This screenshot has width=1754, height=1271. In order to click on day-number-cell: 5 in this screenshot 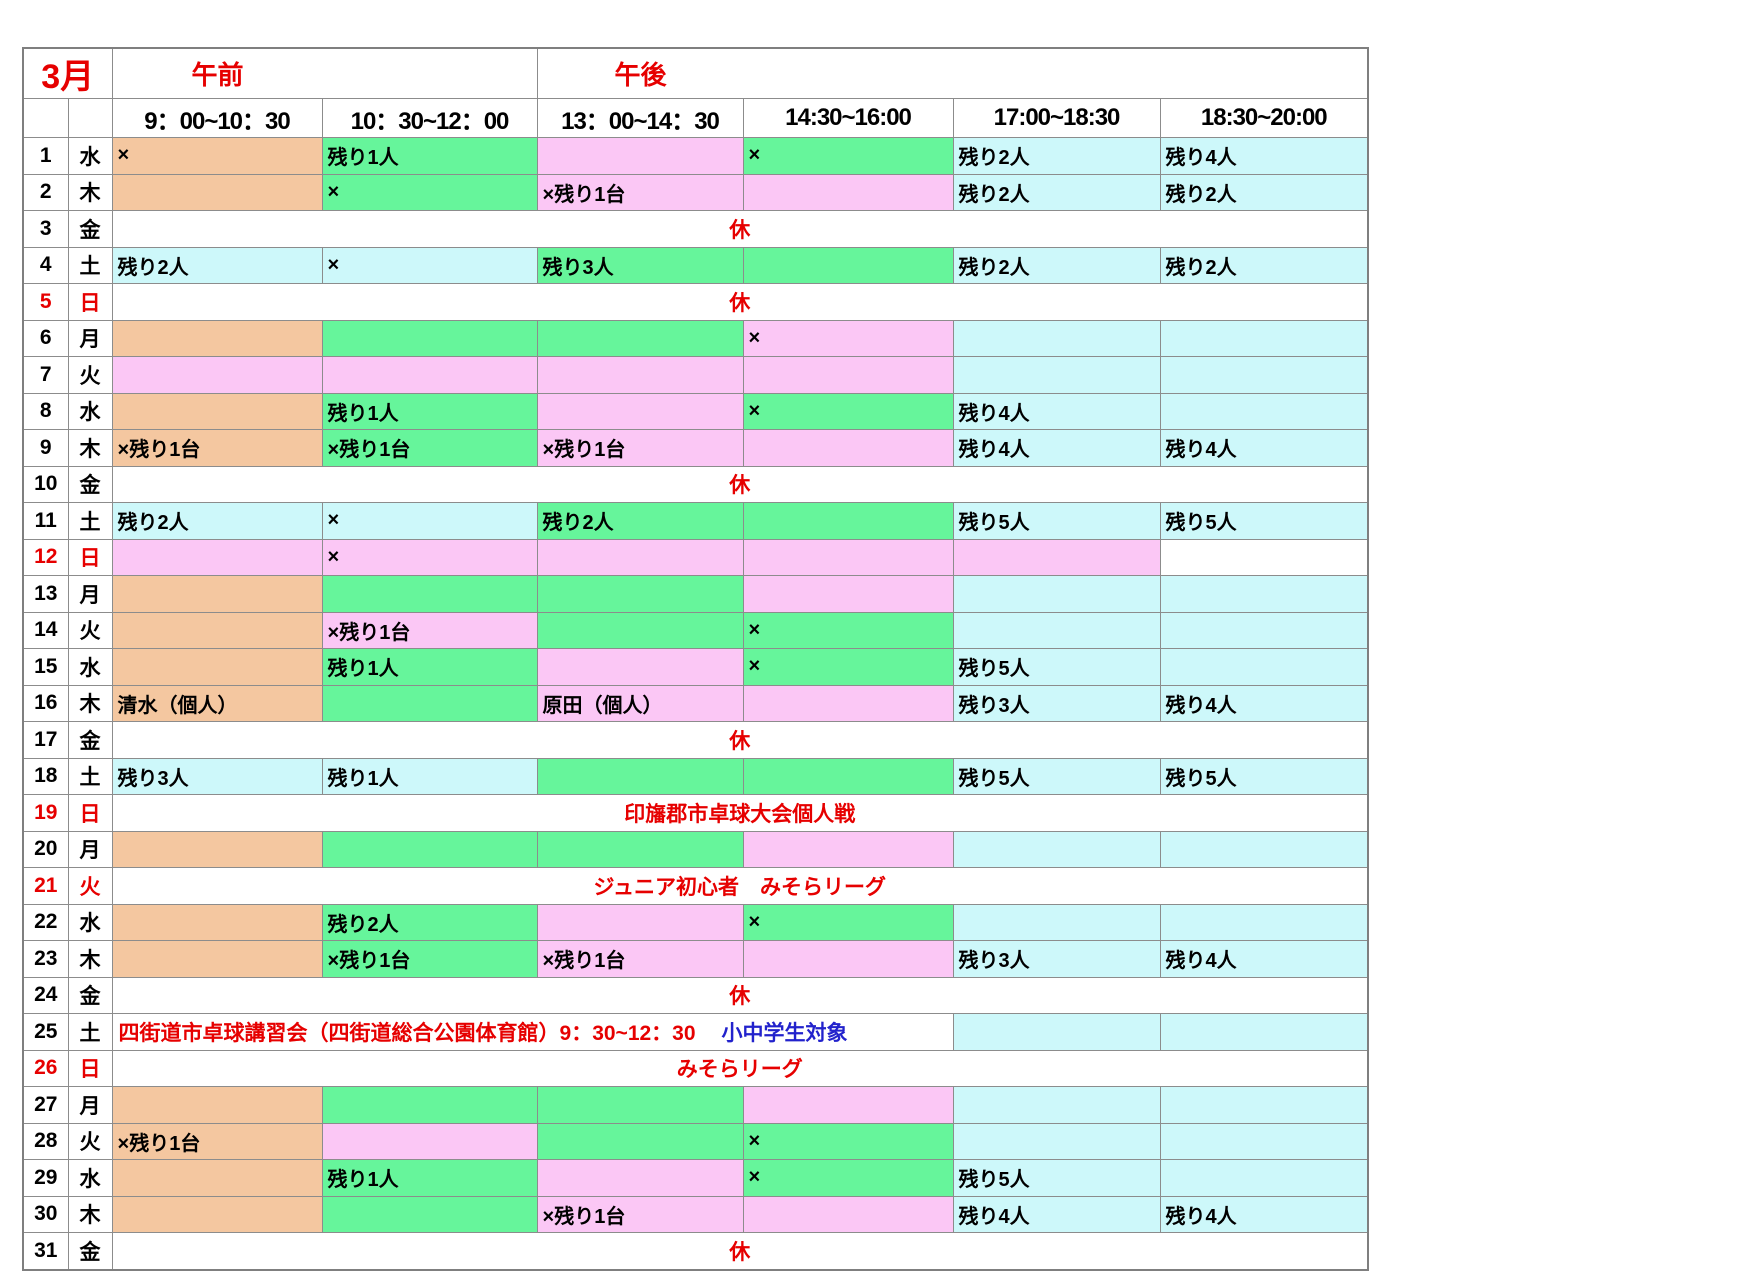, I will do `click(45, 302)`.